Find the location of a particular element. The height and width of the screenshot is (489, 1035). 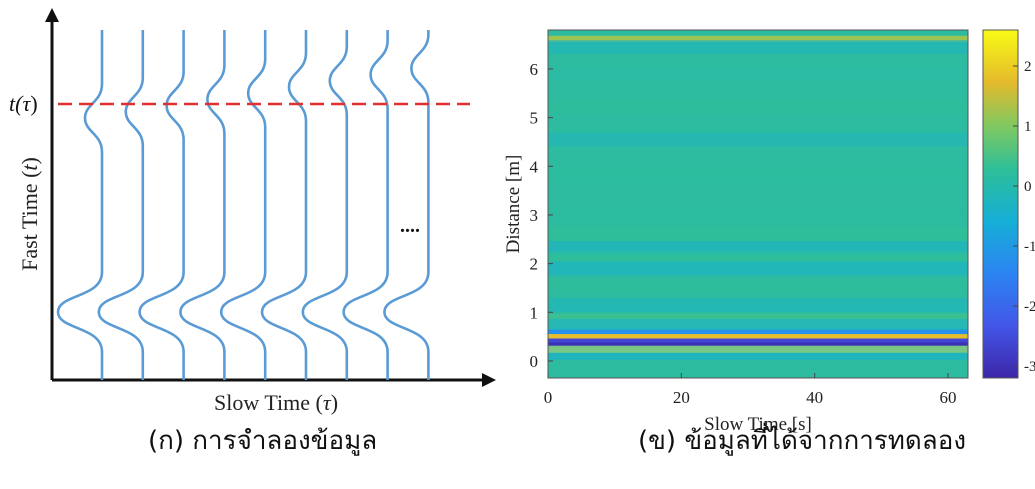

y-tick-label: 1 is located at coordinates (534, 312).